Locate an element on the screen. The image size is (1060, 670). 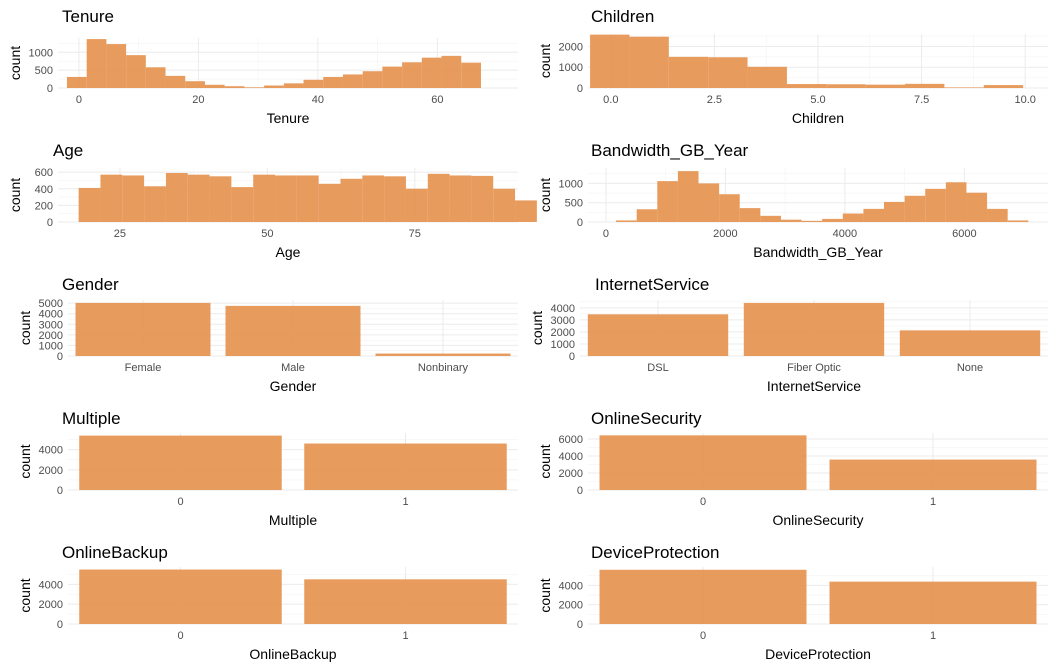
bar-dsl is located at coordinates (658, 335).